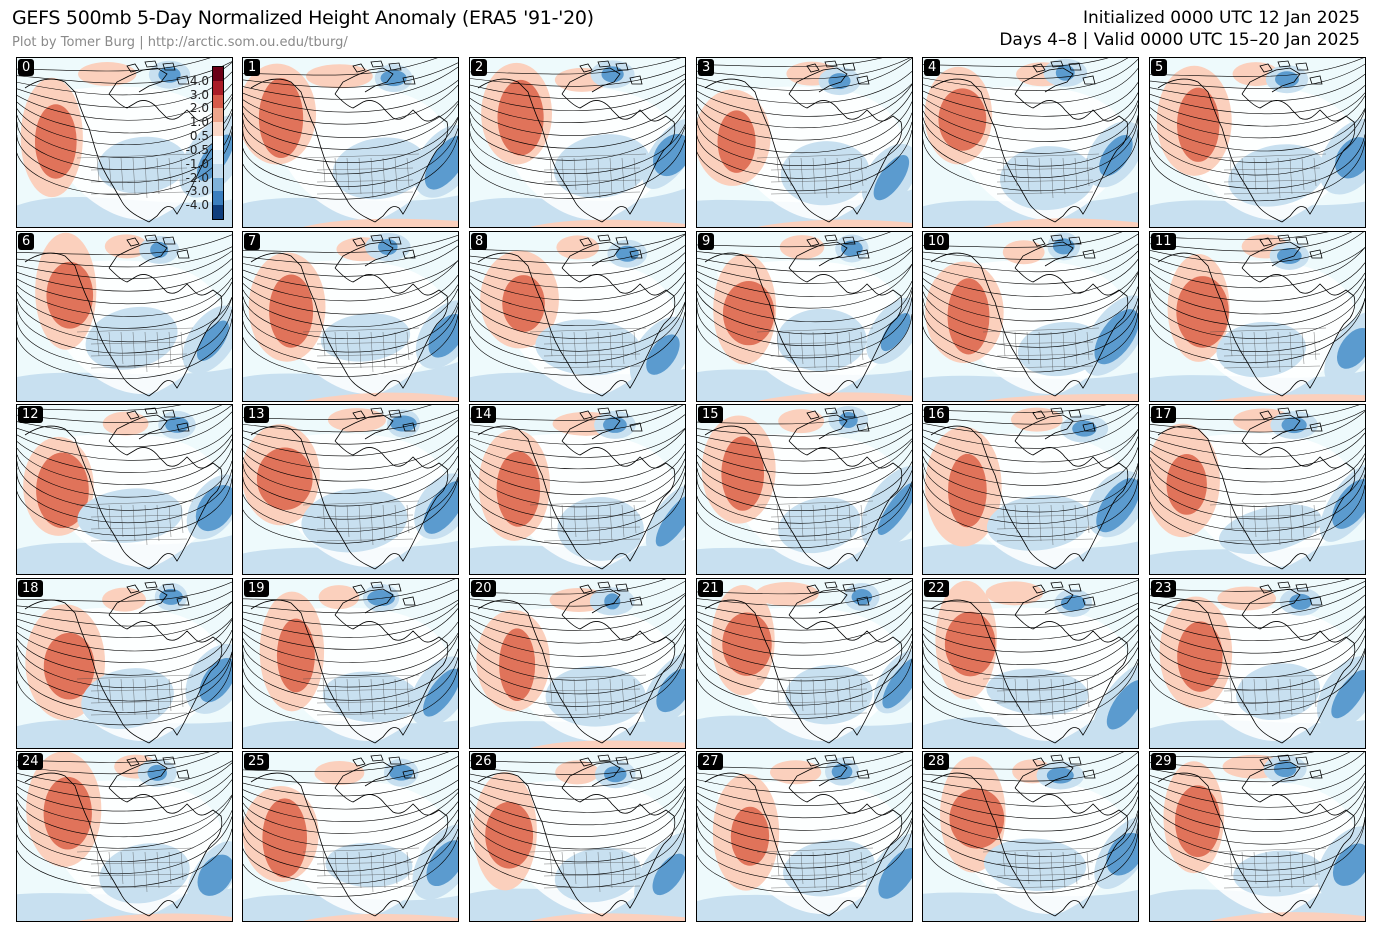 The width and height of the screenshot is (1377, 936). I want to click on member-number: 10, so click(936, 241).